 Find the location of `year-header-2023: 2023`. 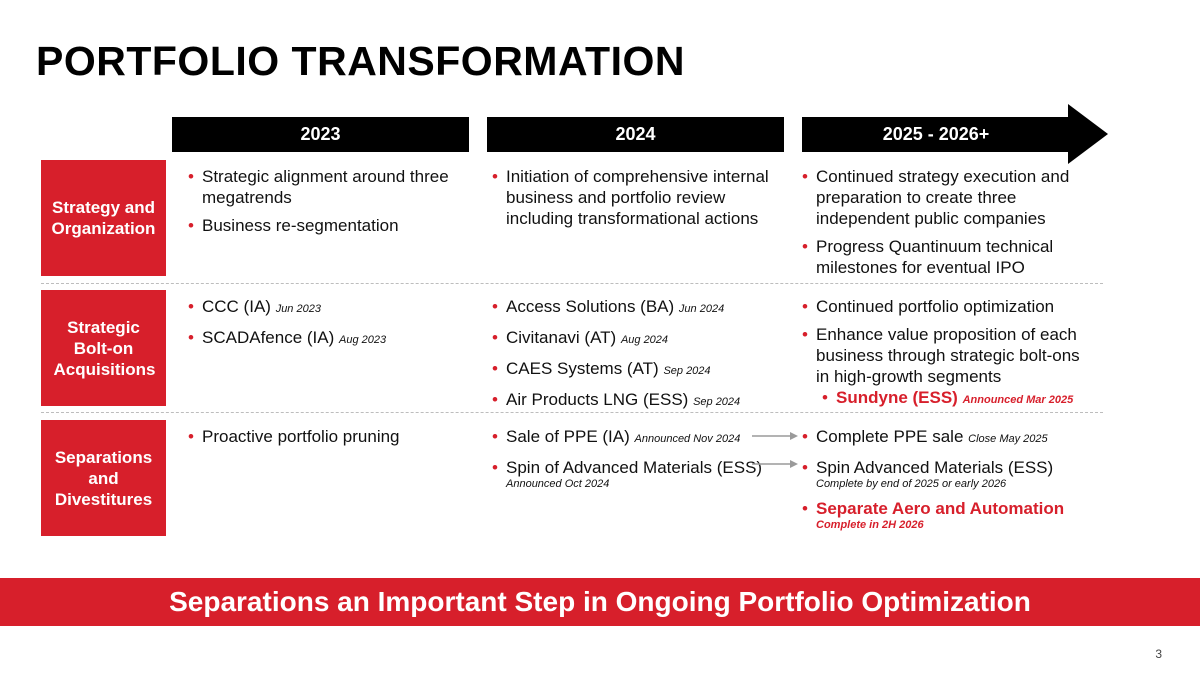

year-header-2023: 2023 is located at coordinates (320, 134).